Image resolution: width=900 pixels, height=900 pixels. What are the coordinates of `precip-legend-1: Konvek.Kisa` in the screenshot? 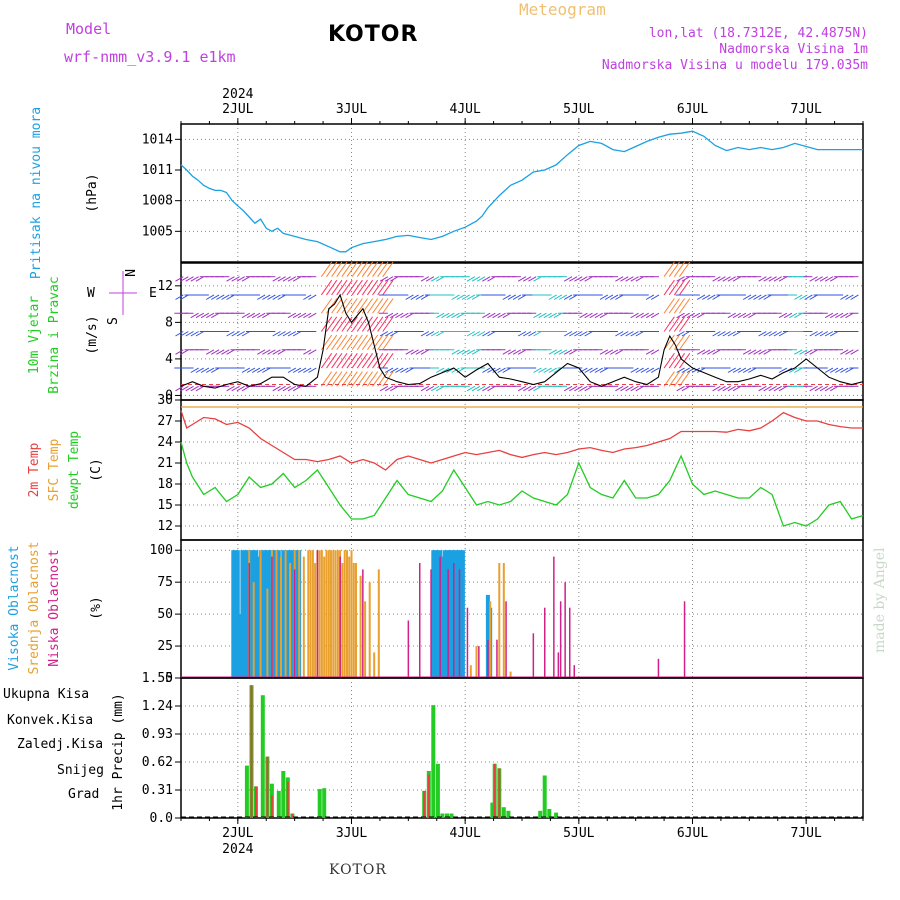 It's located at (50, 720).